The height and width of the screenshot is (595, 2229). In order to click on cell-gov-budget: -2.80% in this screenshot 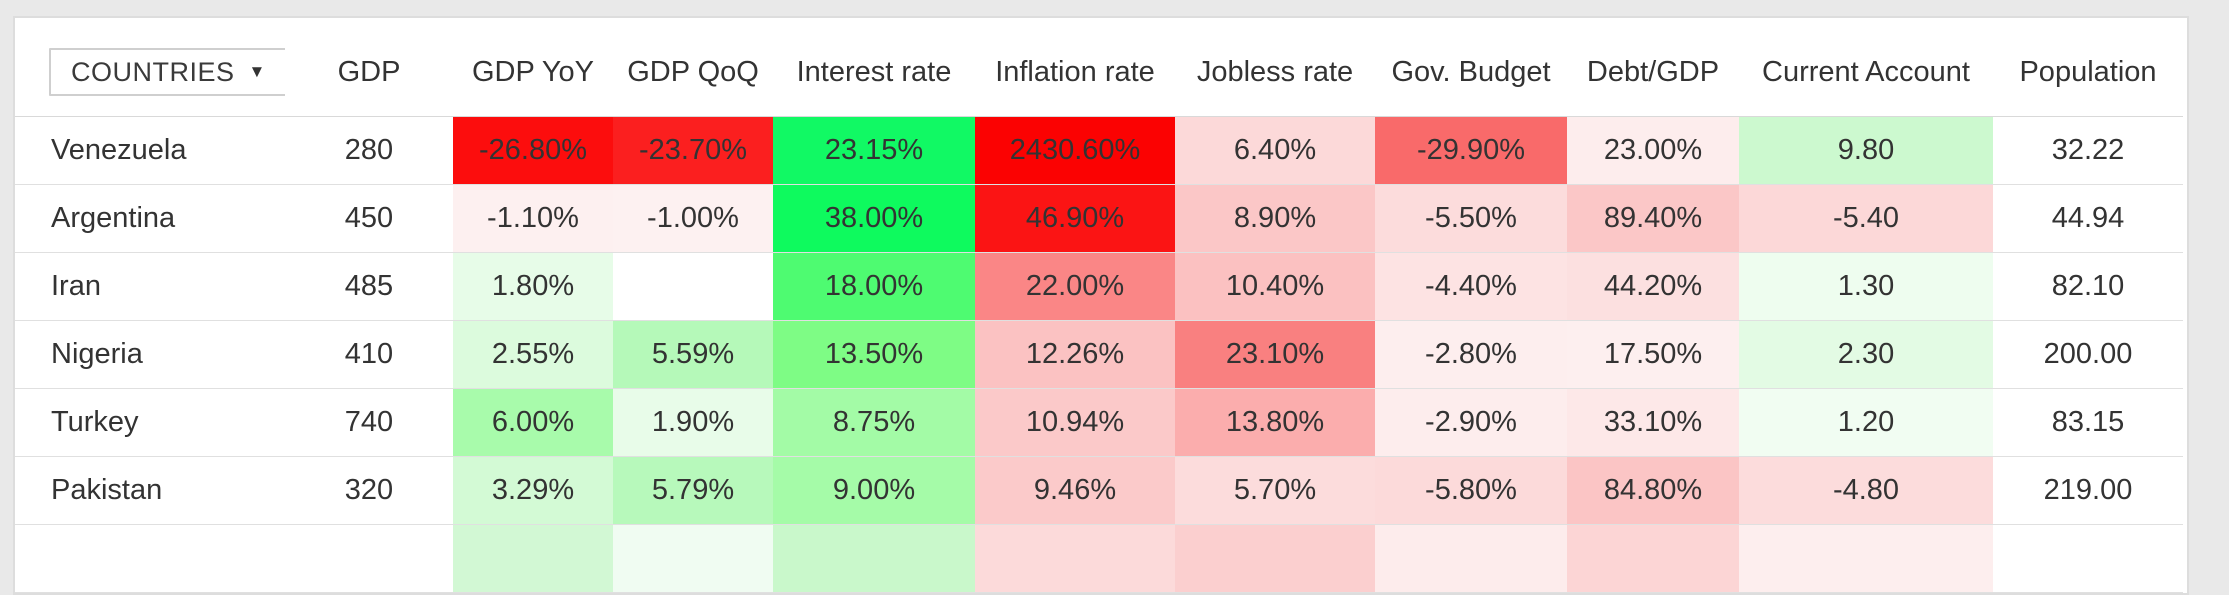, I will do `click(1471, 354)`.